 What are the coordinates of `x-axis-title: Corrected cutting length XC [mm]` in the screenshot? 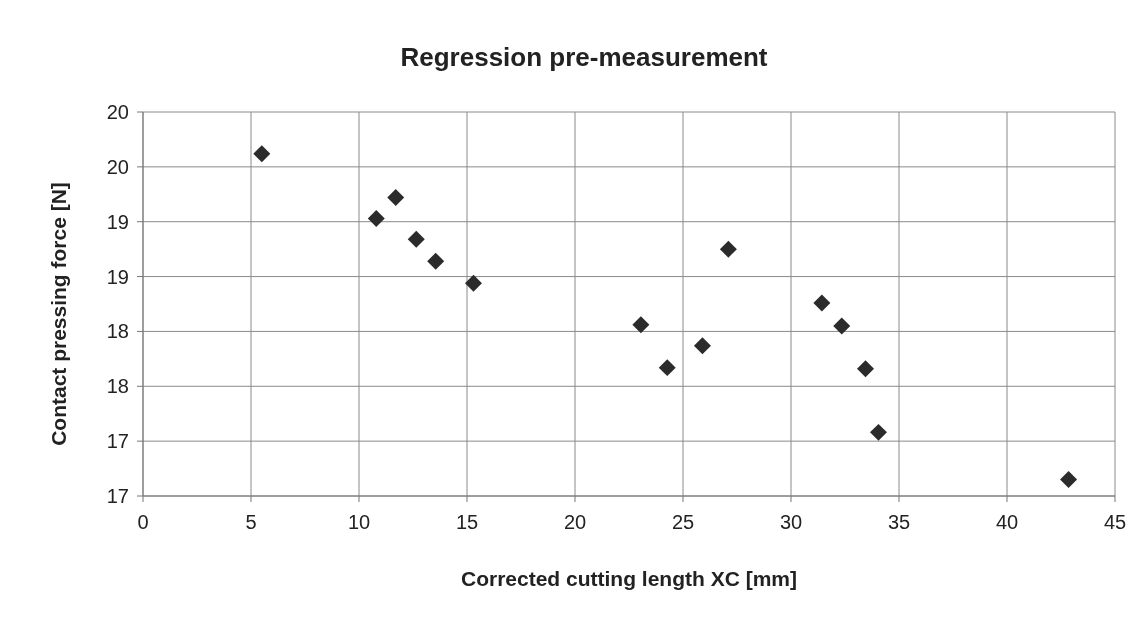 It's located at (629, 578).